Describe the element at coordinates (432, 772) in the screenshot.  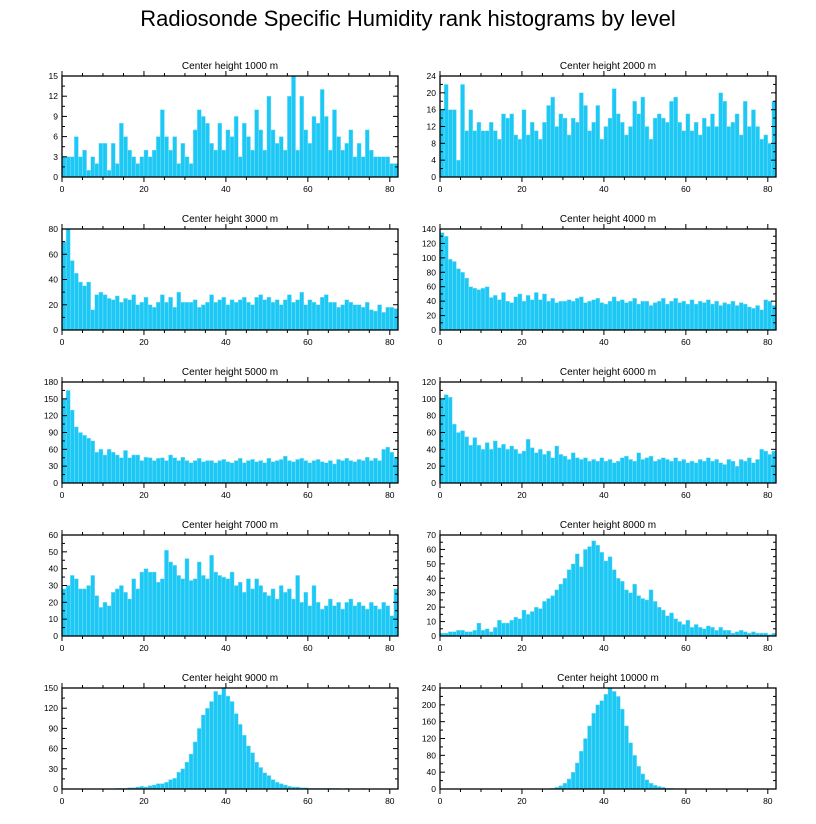
I see `y-tick-label: 40` at that location.